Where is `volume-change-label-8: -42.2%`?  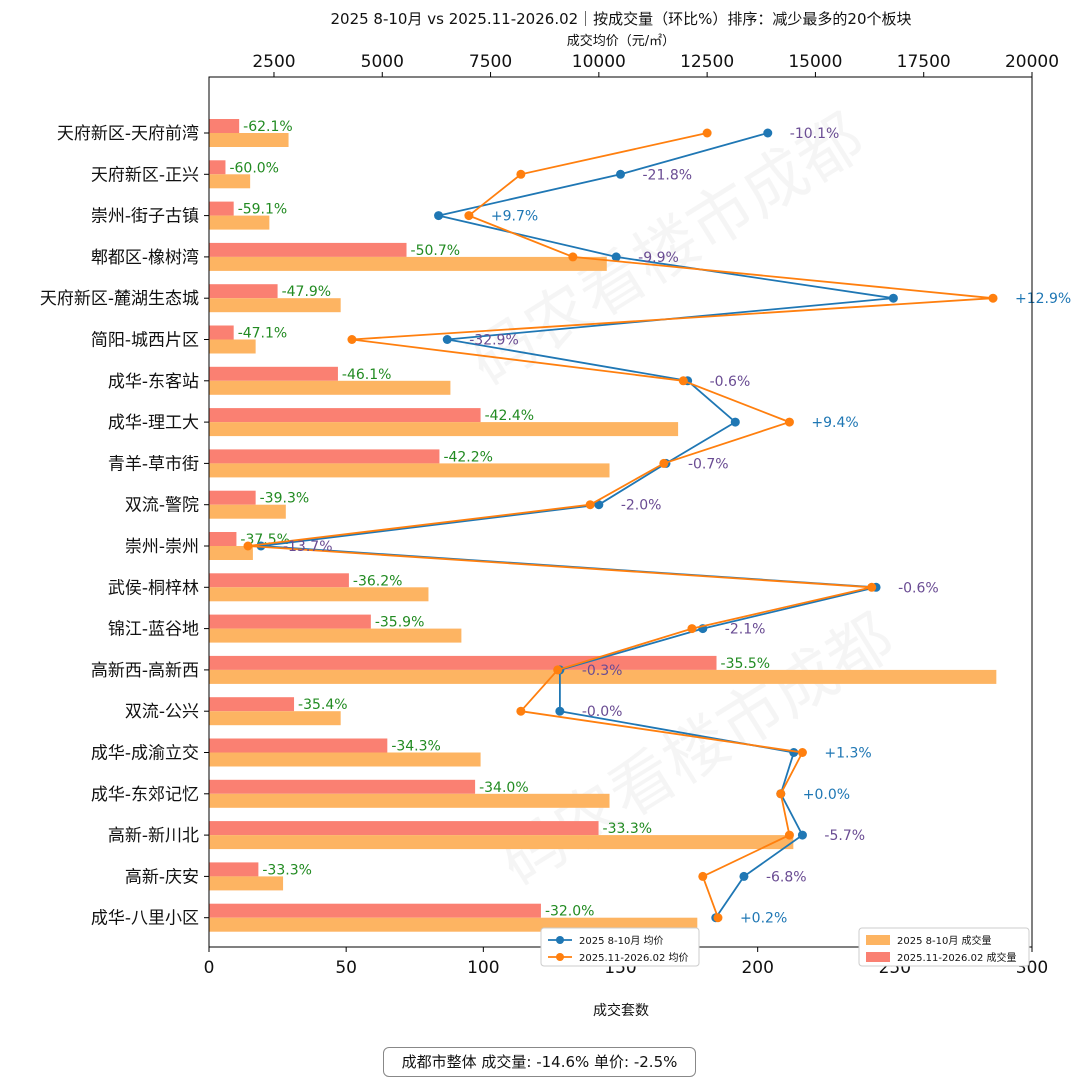 volume-change-label-8: -42.2% is located at coordinates (468, 457).